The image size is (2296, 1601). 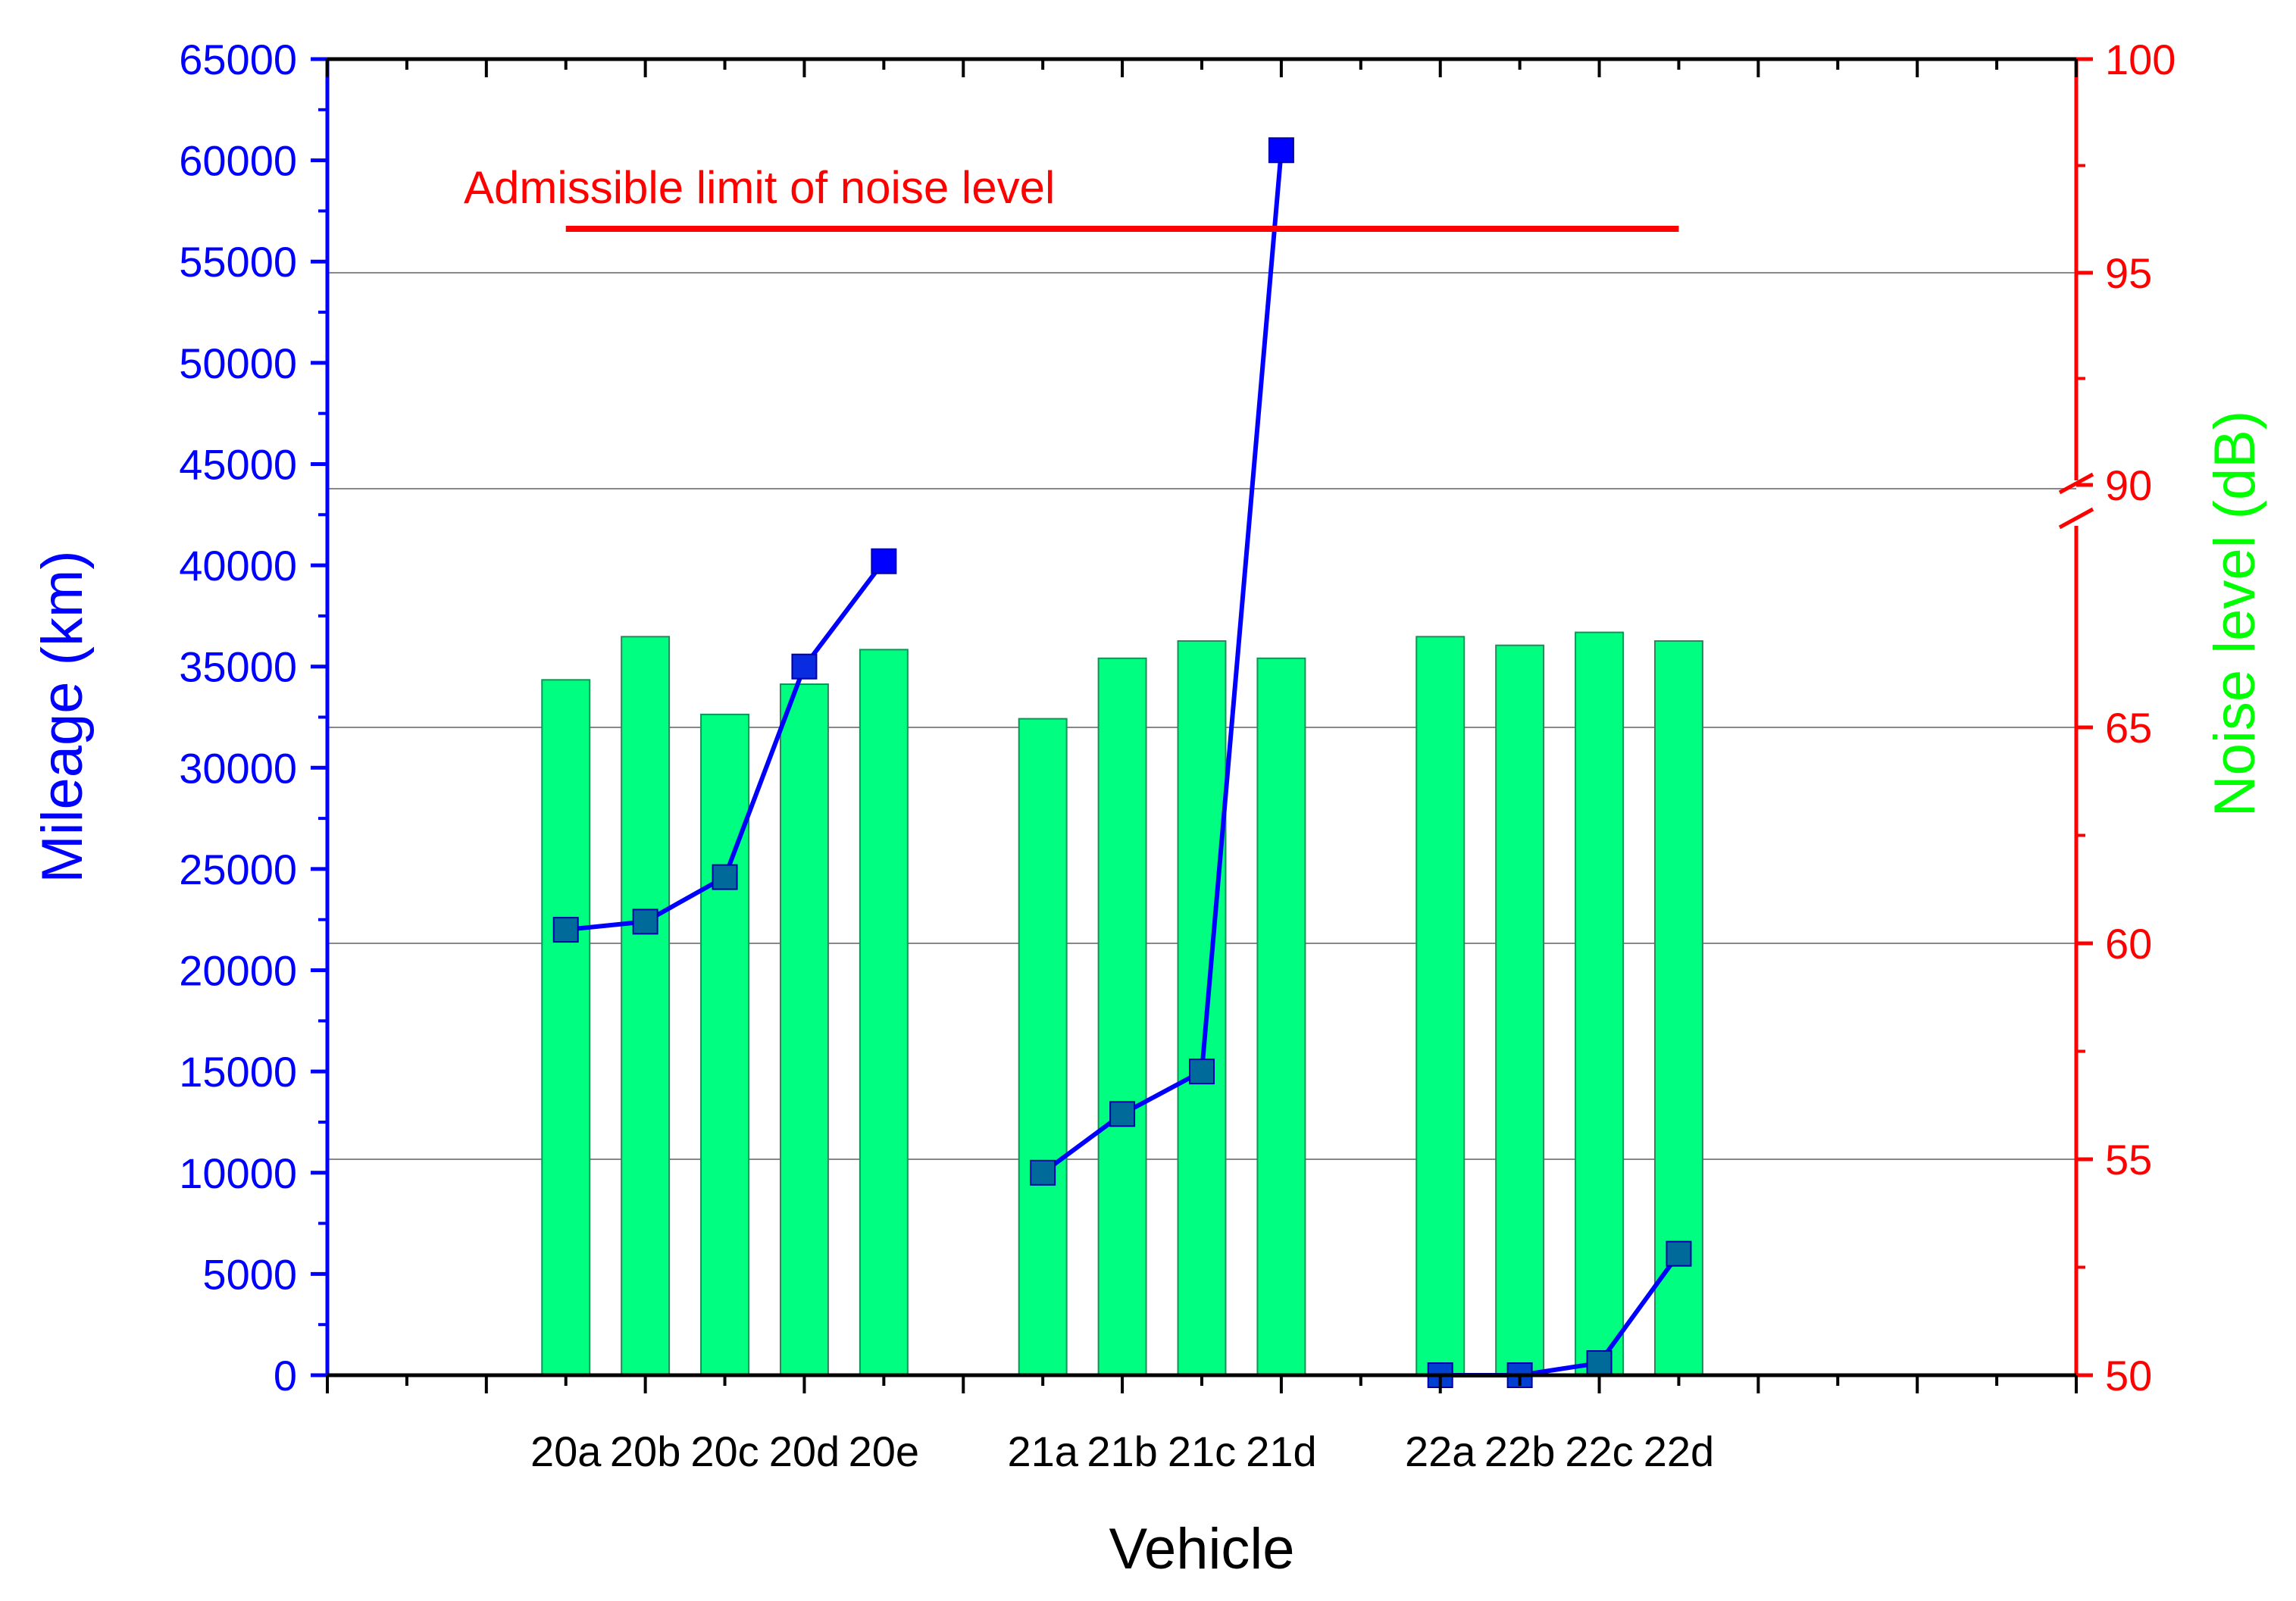 What do you see at coordinates (725, 877) in the screenshot?
I see `mileage-point-20c` at bounding box center [725, 877].